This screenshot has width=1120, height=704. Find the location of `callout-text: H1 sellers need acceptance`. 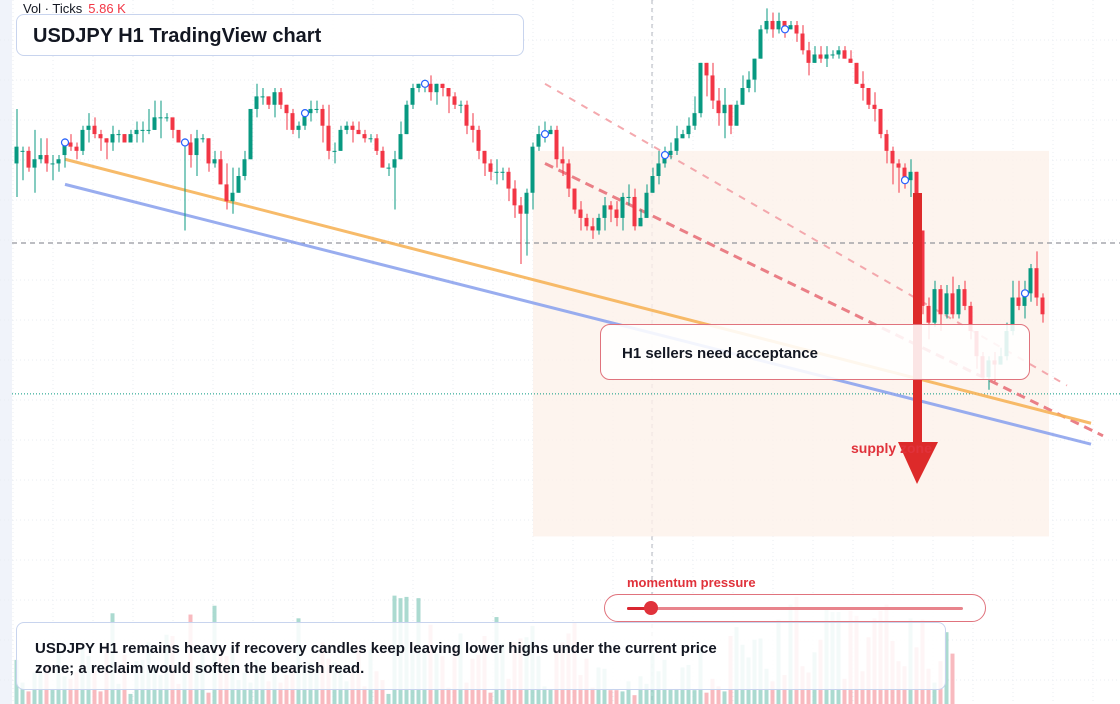

callout-text: H1 sellers need acceptance is located at coordinates (720, 353).